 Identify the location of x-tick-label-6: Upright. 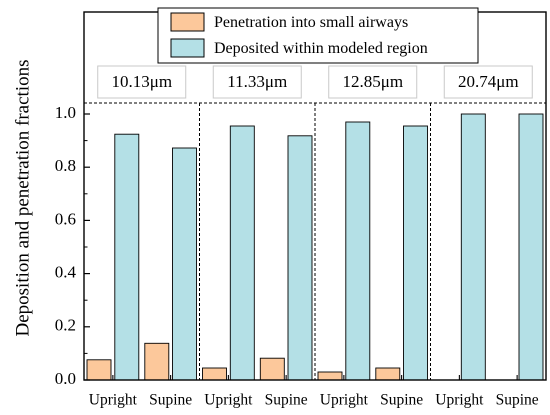
(459, 400).